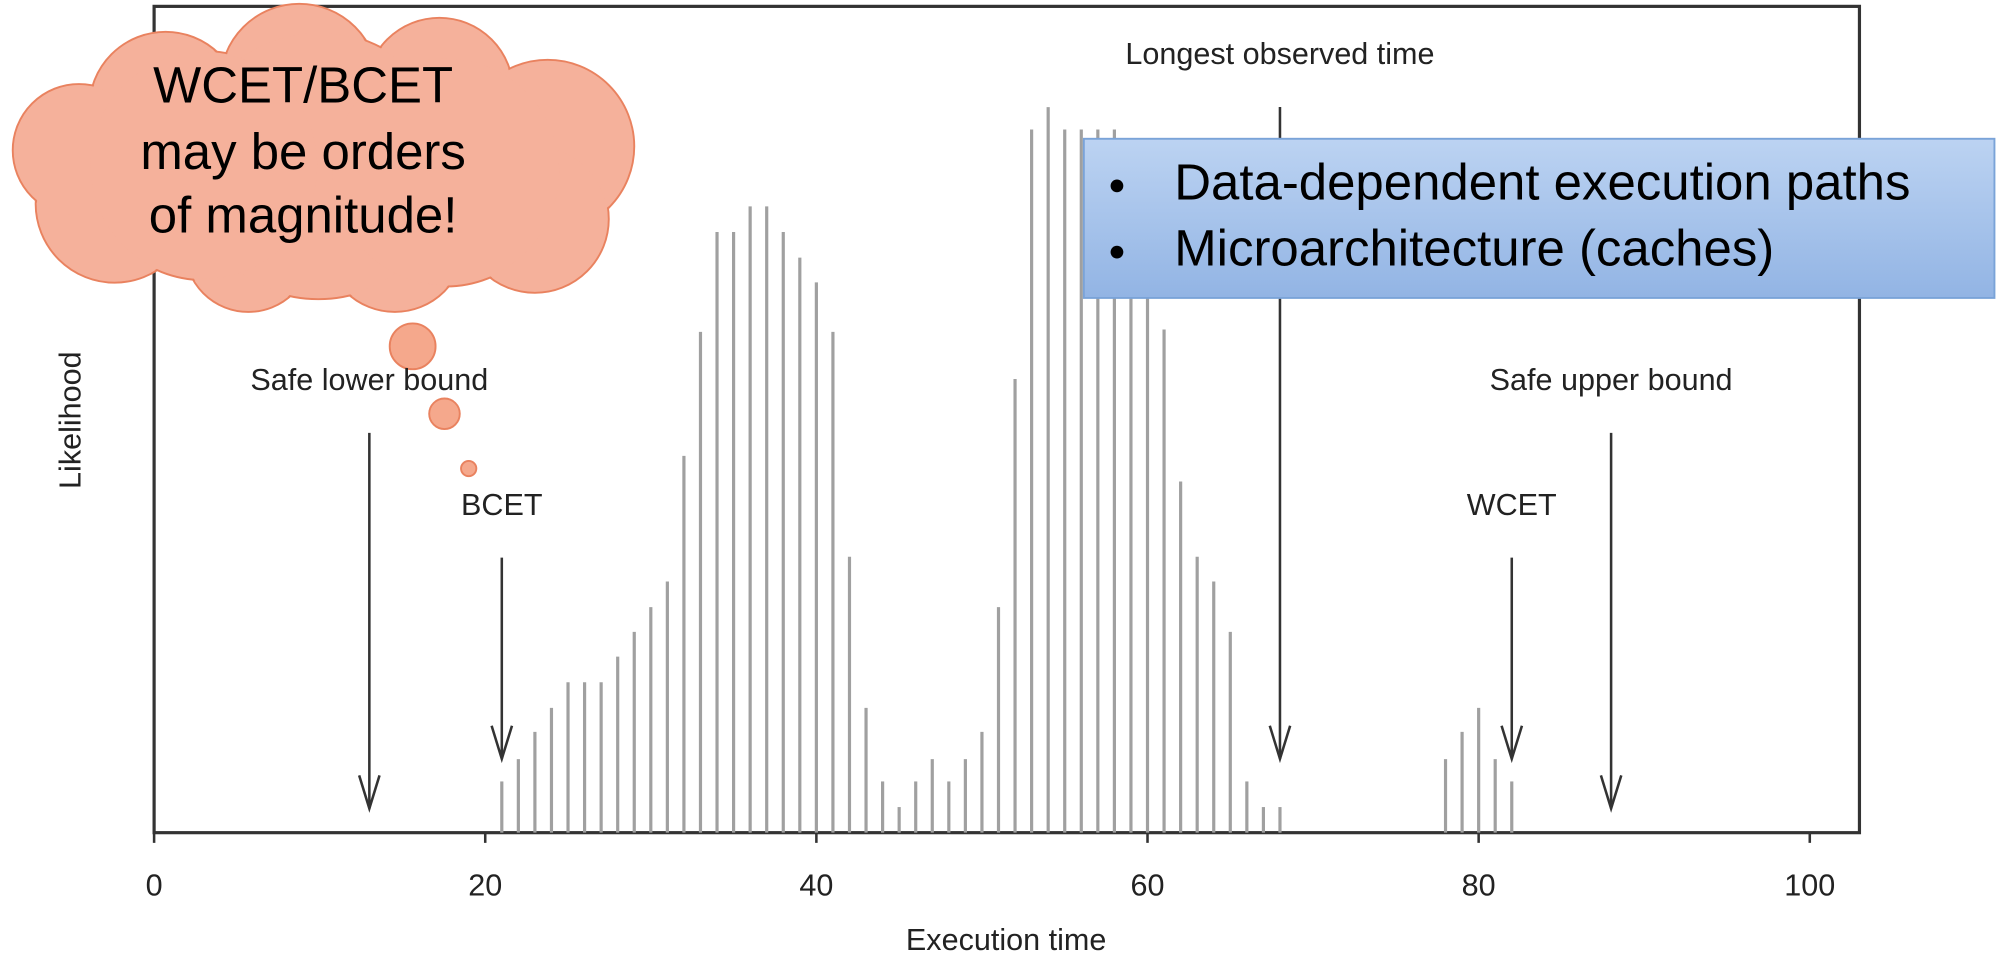 The image size is (1997, 960). What do you see at coordinates (71, 420) in the screenshot?
I see `y-axis-label: Likelihood` at bounding box center [71, 420].